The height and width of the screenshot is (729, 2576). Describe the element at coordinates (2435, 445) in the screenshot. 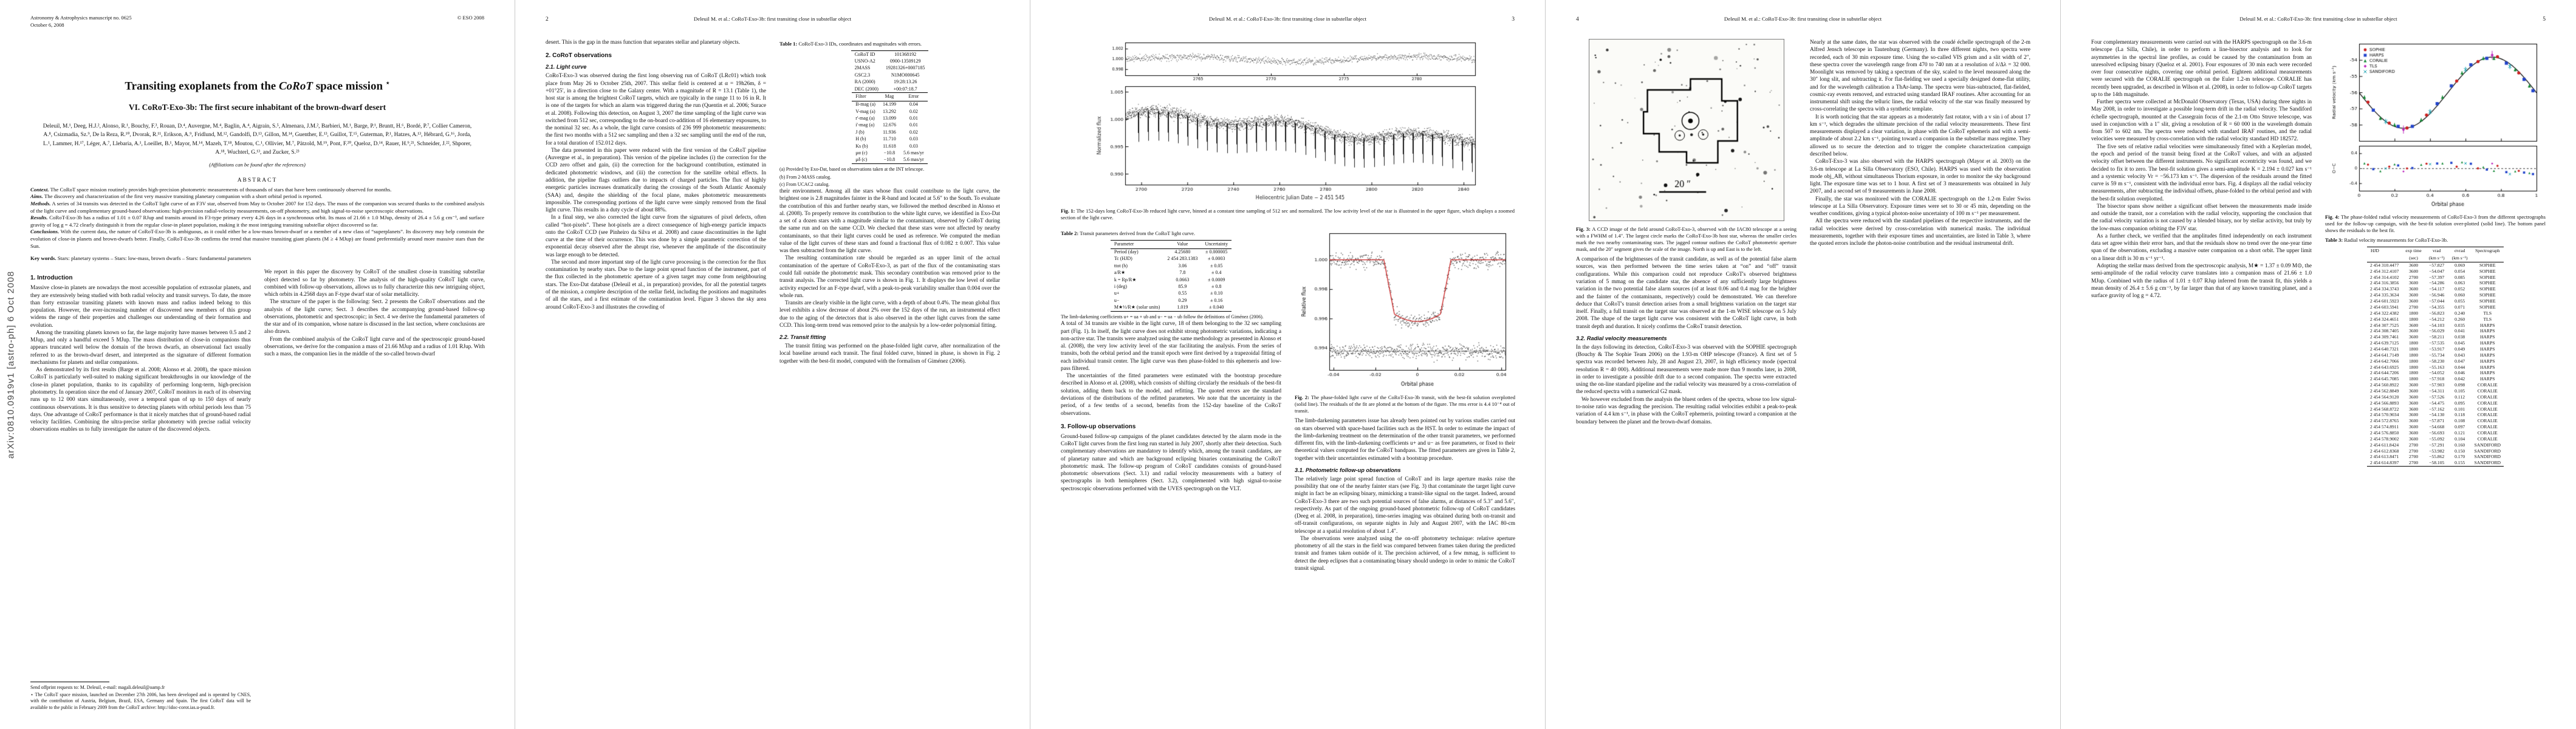

I see `table-row: 2 454 611.8424 2700 −57.291 0.160 SANDIFORD` at that location.